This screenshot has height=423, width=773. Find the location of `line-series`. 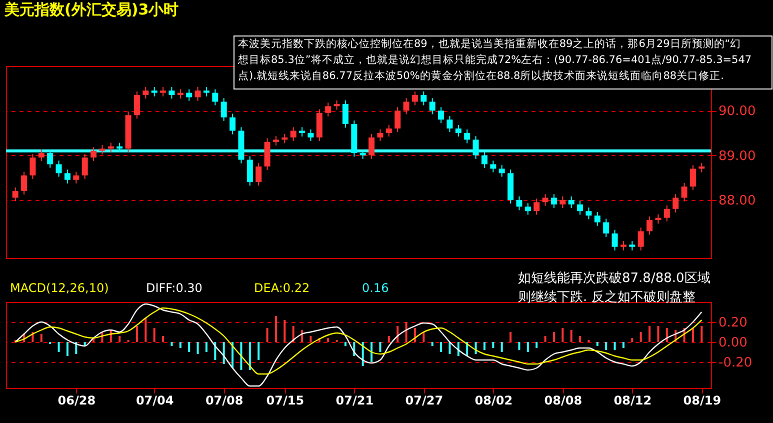

line-series is located at coordinates (358, 341).